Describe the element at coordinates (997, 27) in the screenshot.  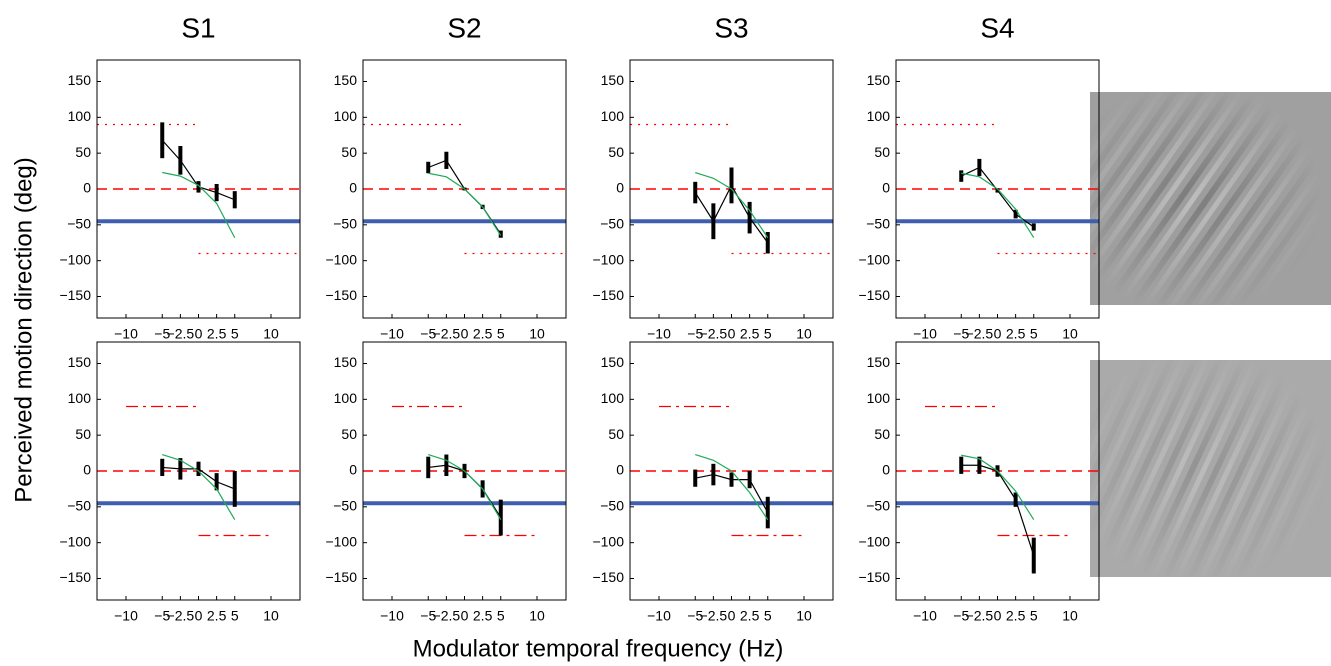
I see `panel-title: S4` at that location.